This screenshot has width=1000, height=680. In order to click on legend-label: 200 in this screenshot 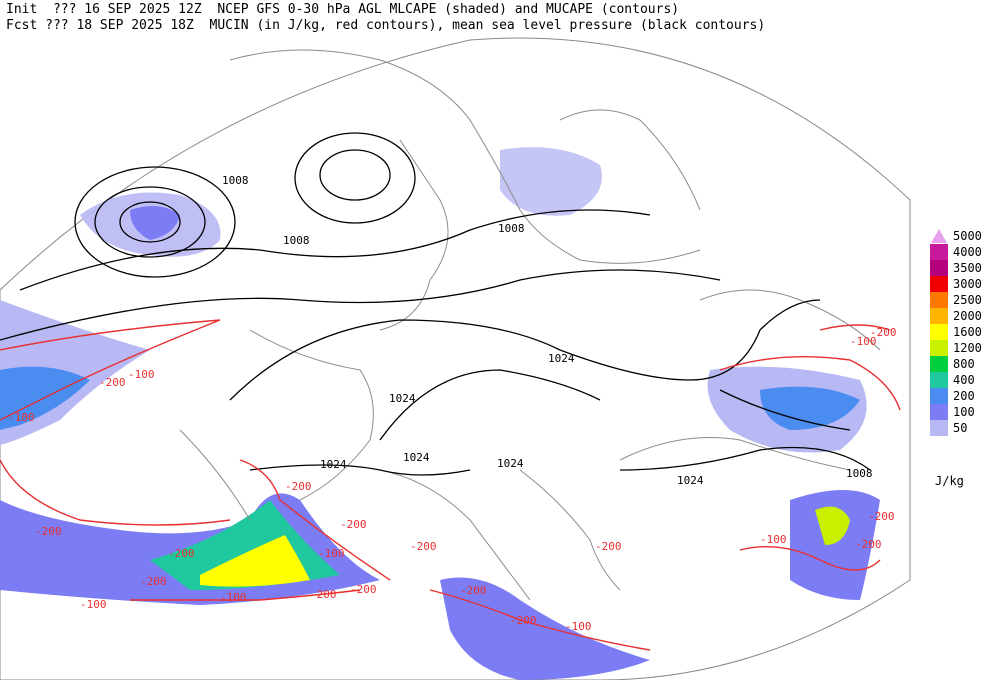, I will do `click(964, 396)`.